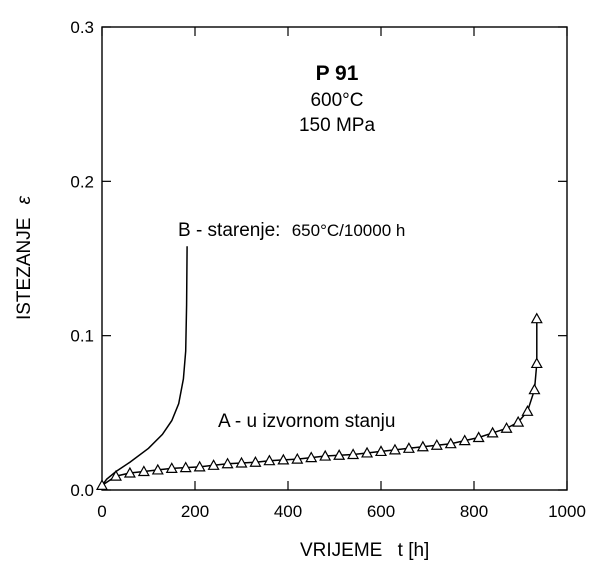 The image size is (594, 562). I want to click on series-b-line, so click(144, 366).